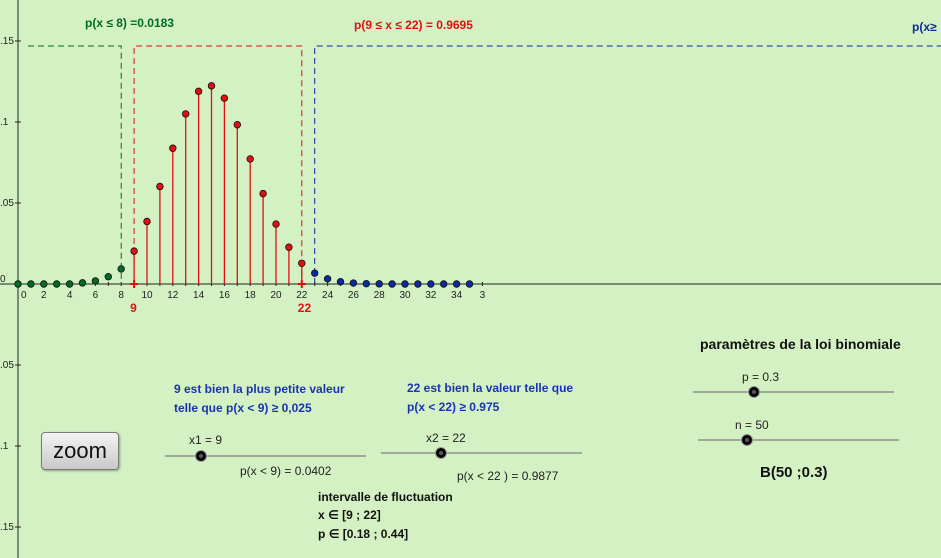 The height and width of the screenshot is (558, 941). Describe the element at coordinates (133, 308) in the screenshot. I see `interval-marker-label: 9` at that location.